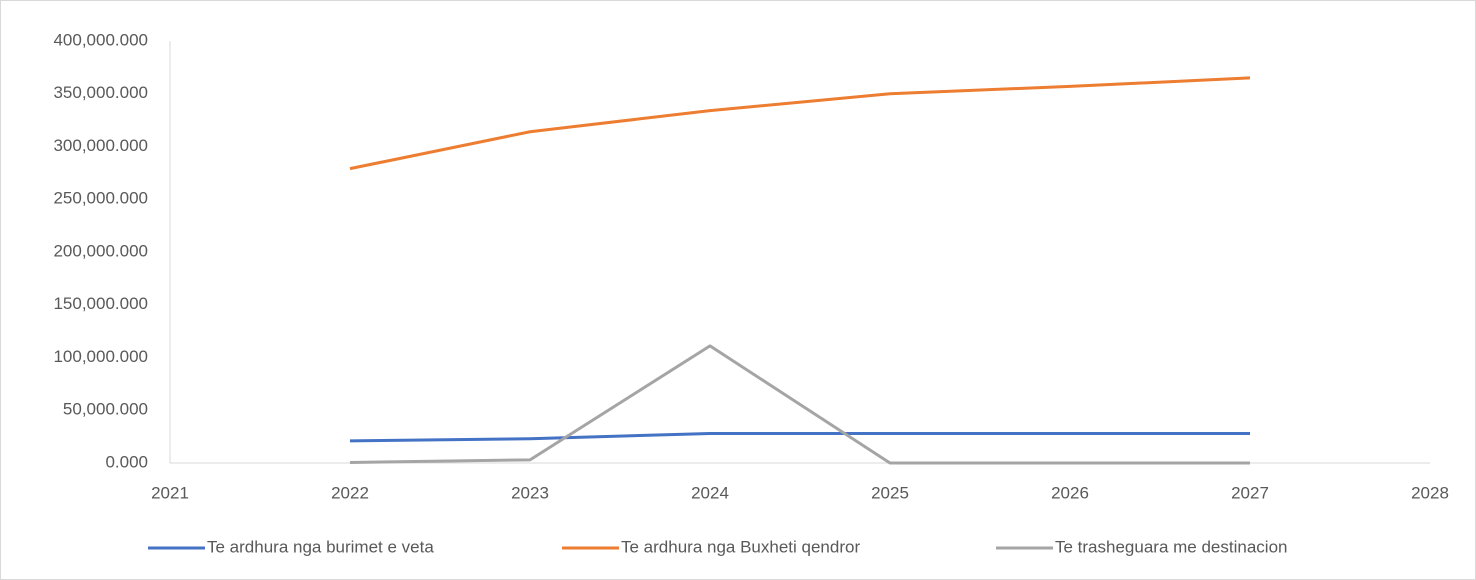 The width and height of the screenshot is (1476, 580). What do you see at coordinates (530, 492) in the screenshot?
I see `x-tick-label: 2023` at bounding box center [530, 492].